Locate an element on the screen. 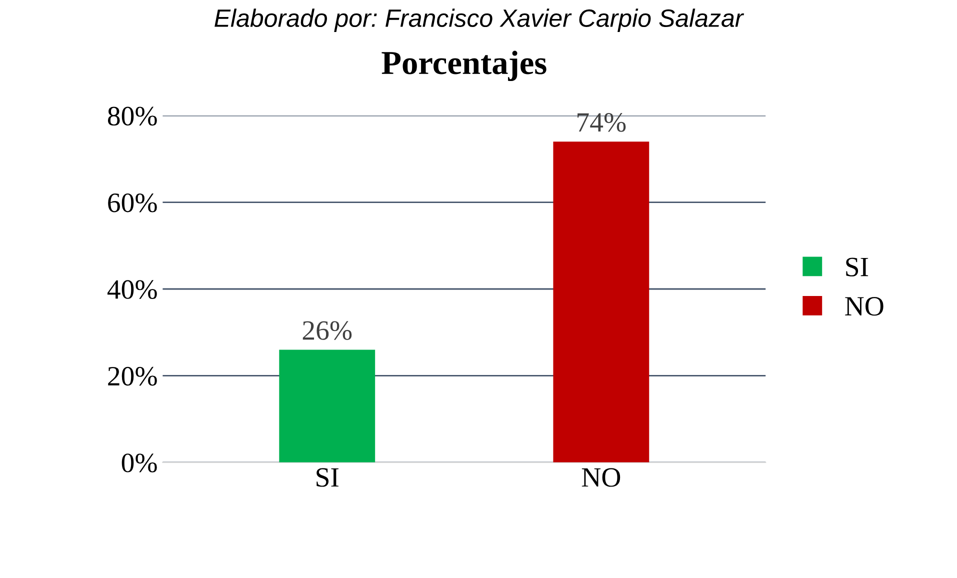 The width and height of the screenshot is (957, 578). y-tick-label: 0% is located at coordinates (139, 463).